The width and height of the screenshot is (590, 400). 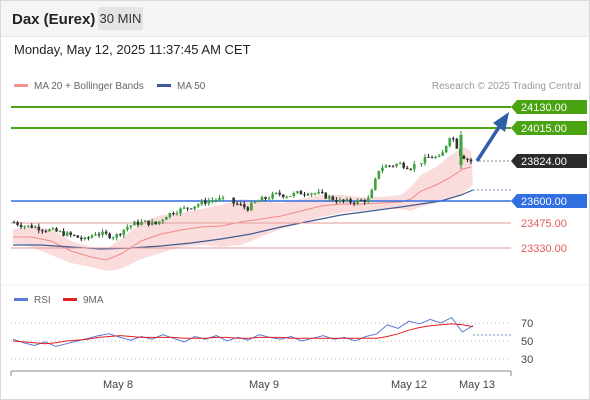 I want to click on ma50-line, so click(x=243, y=219).